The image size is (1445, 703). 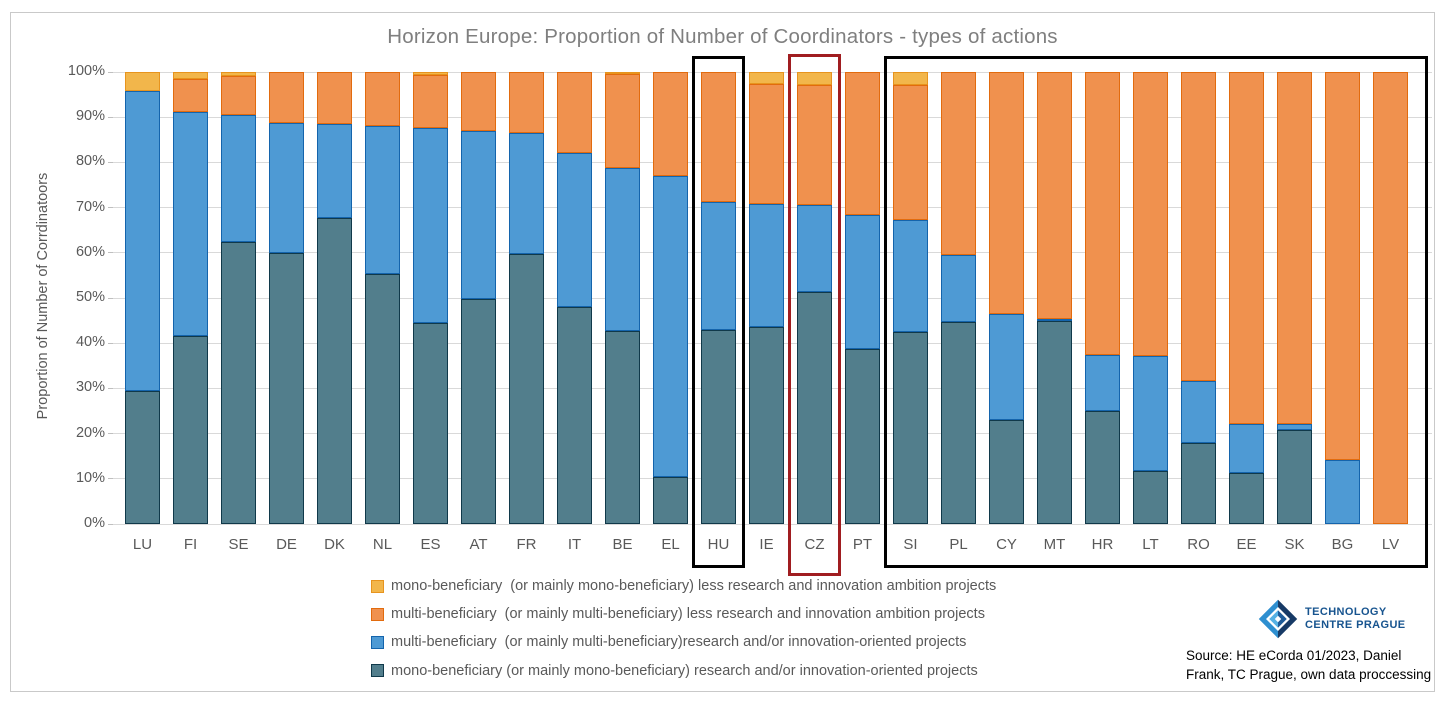 I want to click on x-tick-label: BE, so click(x=622, y=544).